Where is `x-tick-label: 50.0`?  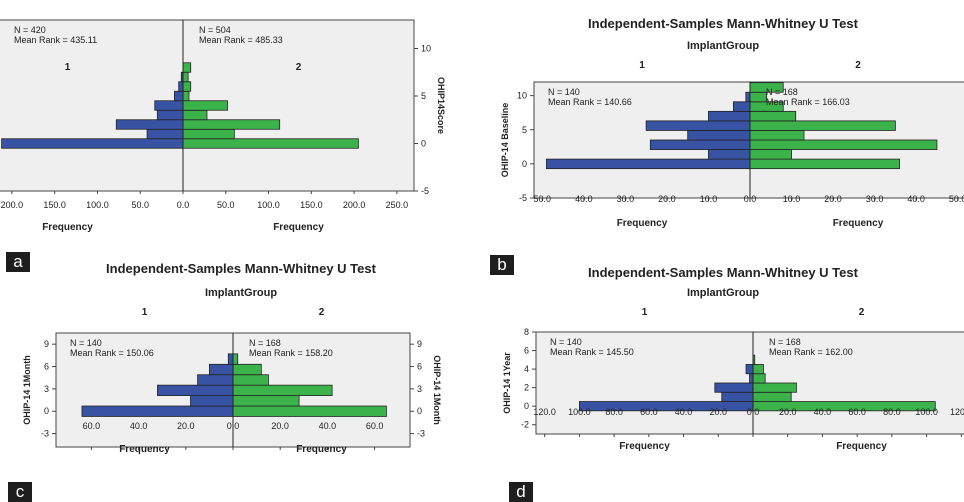
x-tick-label: 50.0 is located at coordinates (226, 205).